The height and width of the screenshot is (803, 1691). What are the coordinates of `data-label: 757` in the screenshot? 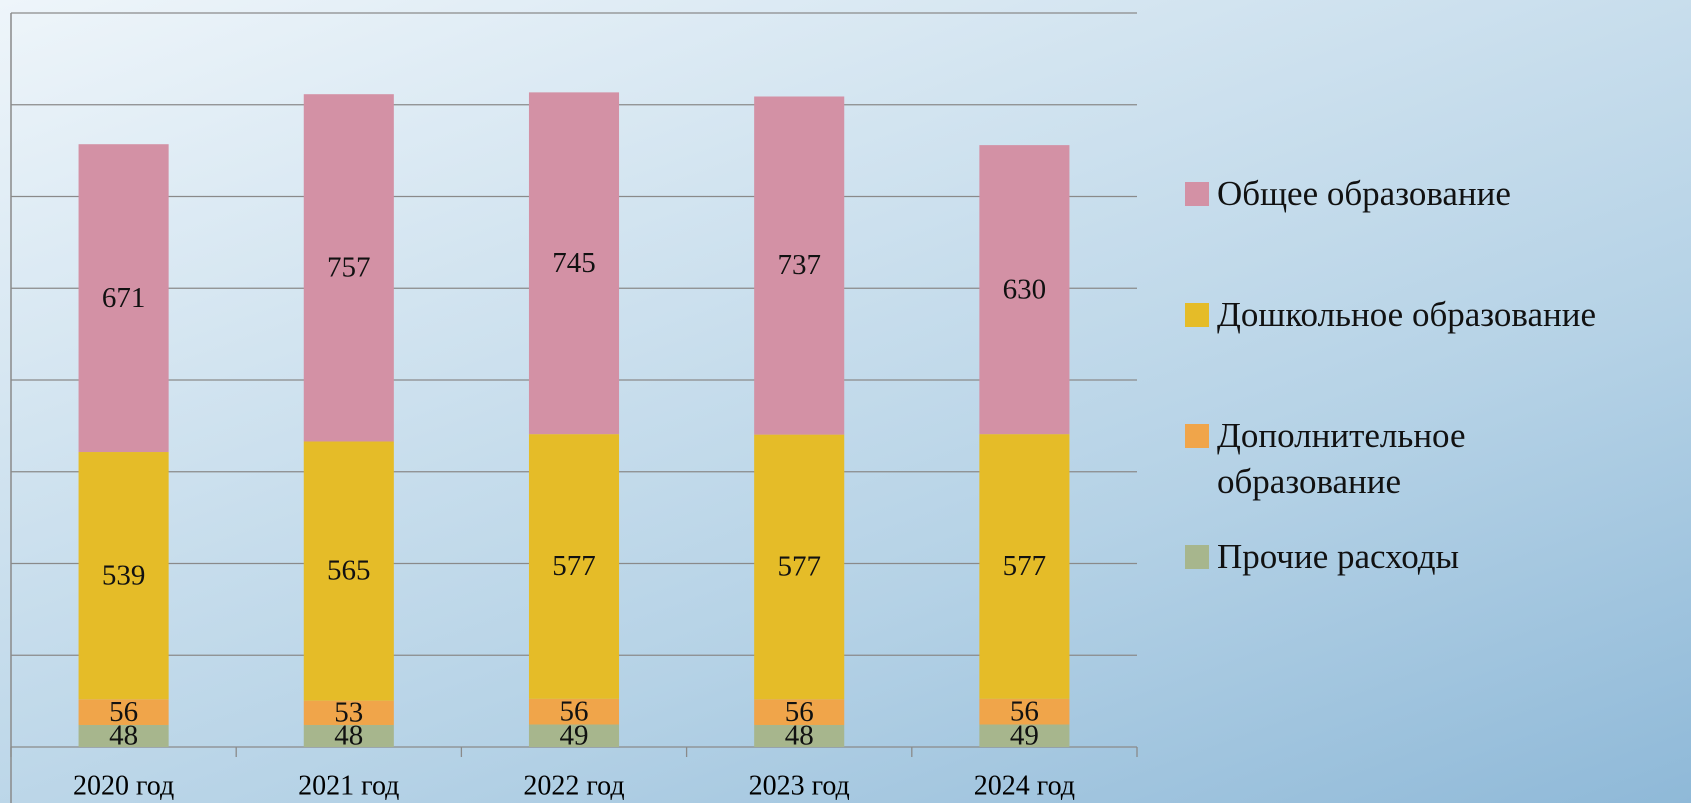 It's located at (349, 267).